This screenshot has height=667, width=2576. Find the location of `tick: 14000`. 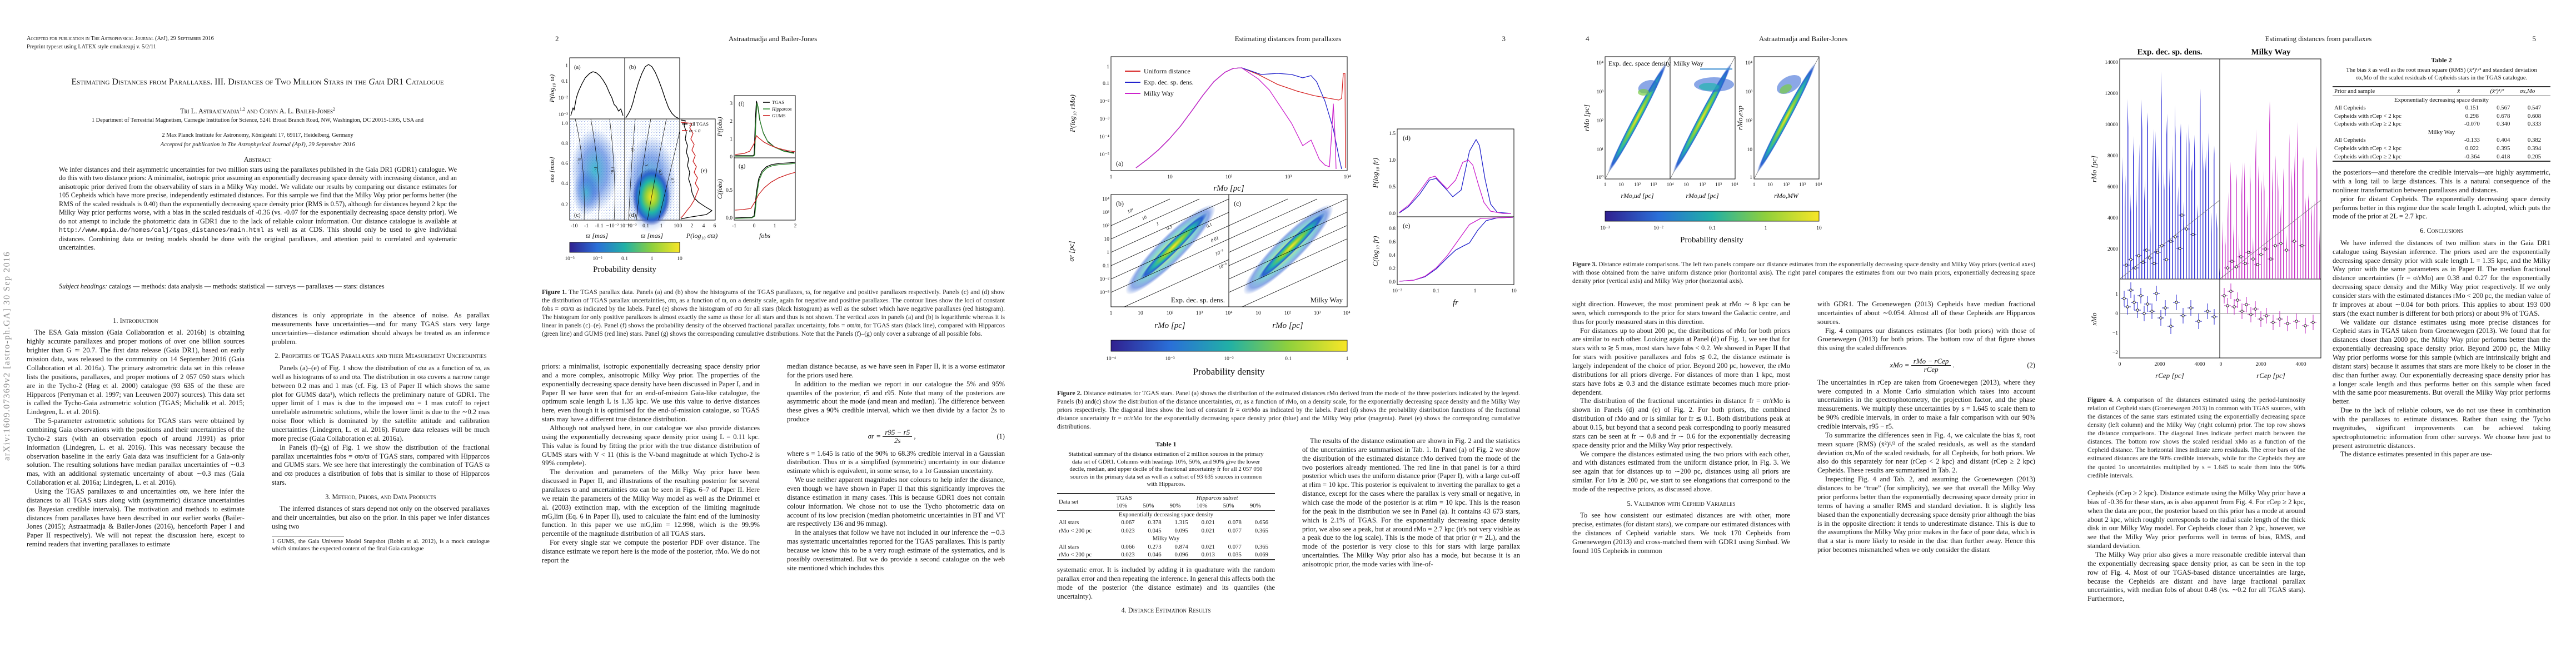

tick: 14000 is located at coordinates (2111, 63).